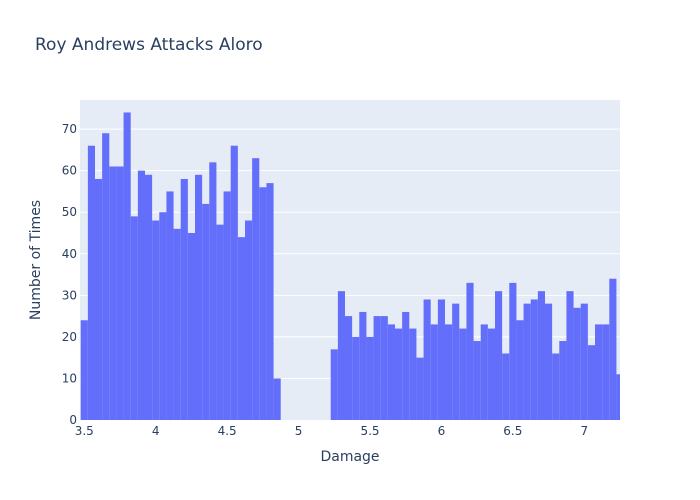 The height and width of the screenshot is (500, 700). What do you see at coordinates (69, 295) in the screenshot?
I see `y-tick-label: 30` at bounding box center [69, 295].